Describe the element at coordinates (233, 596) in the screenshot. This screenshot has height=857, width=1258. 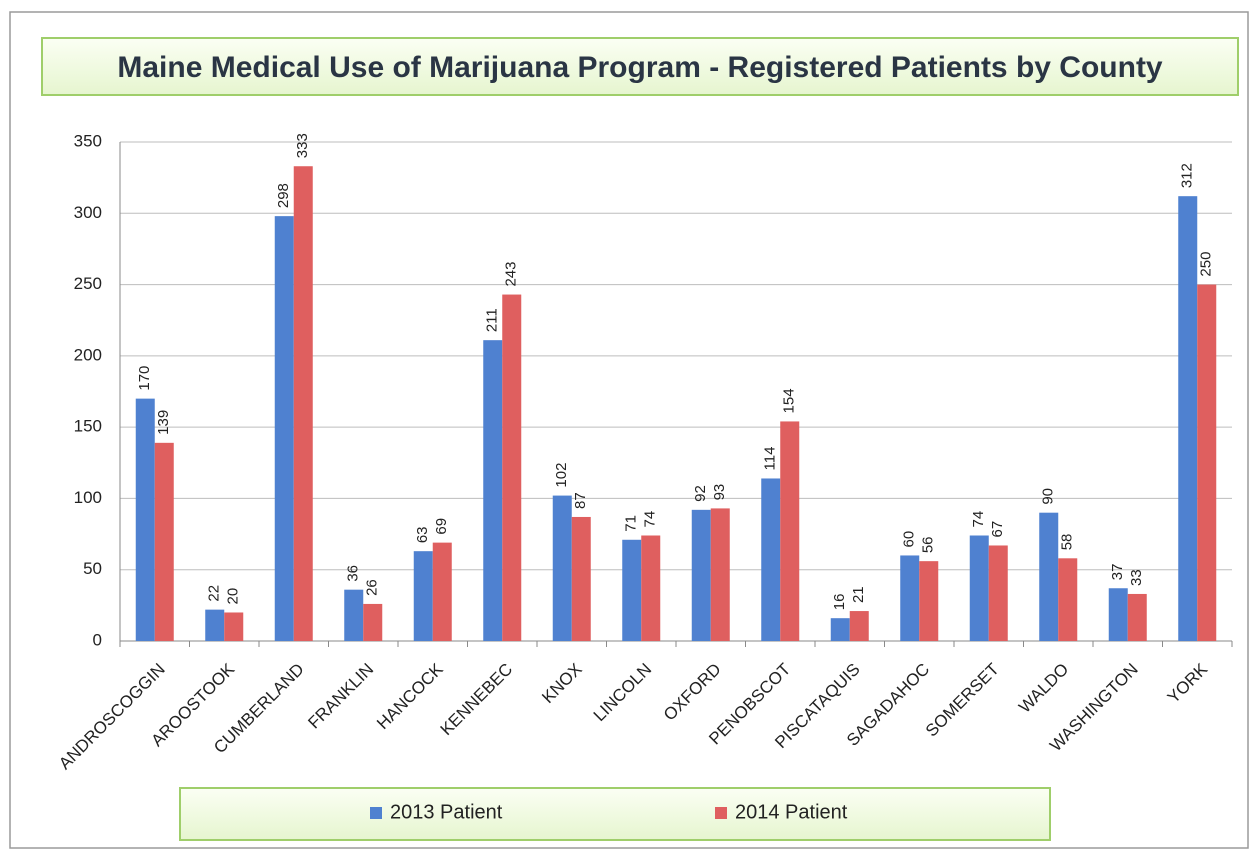
I see `value-label: 20` at that location.